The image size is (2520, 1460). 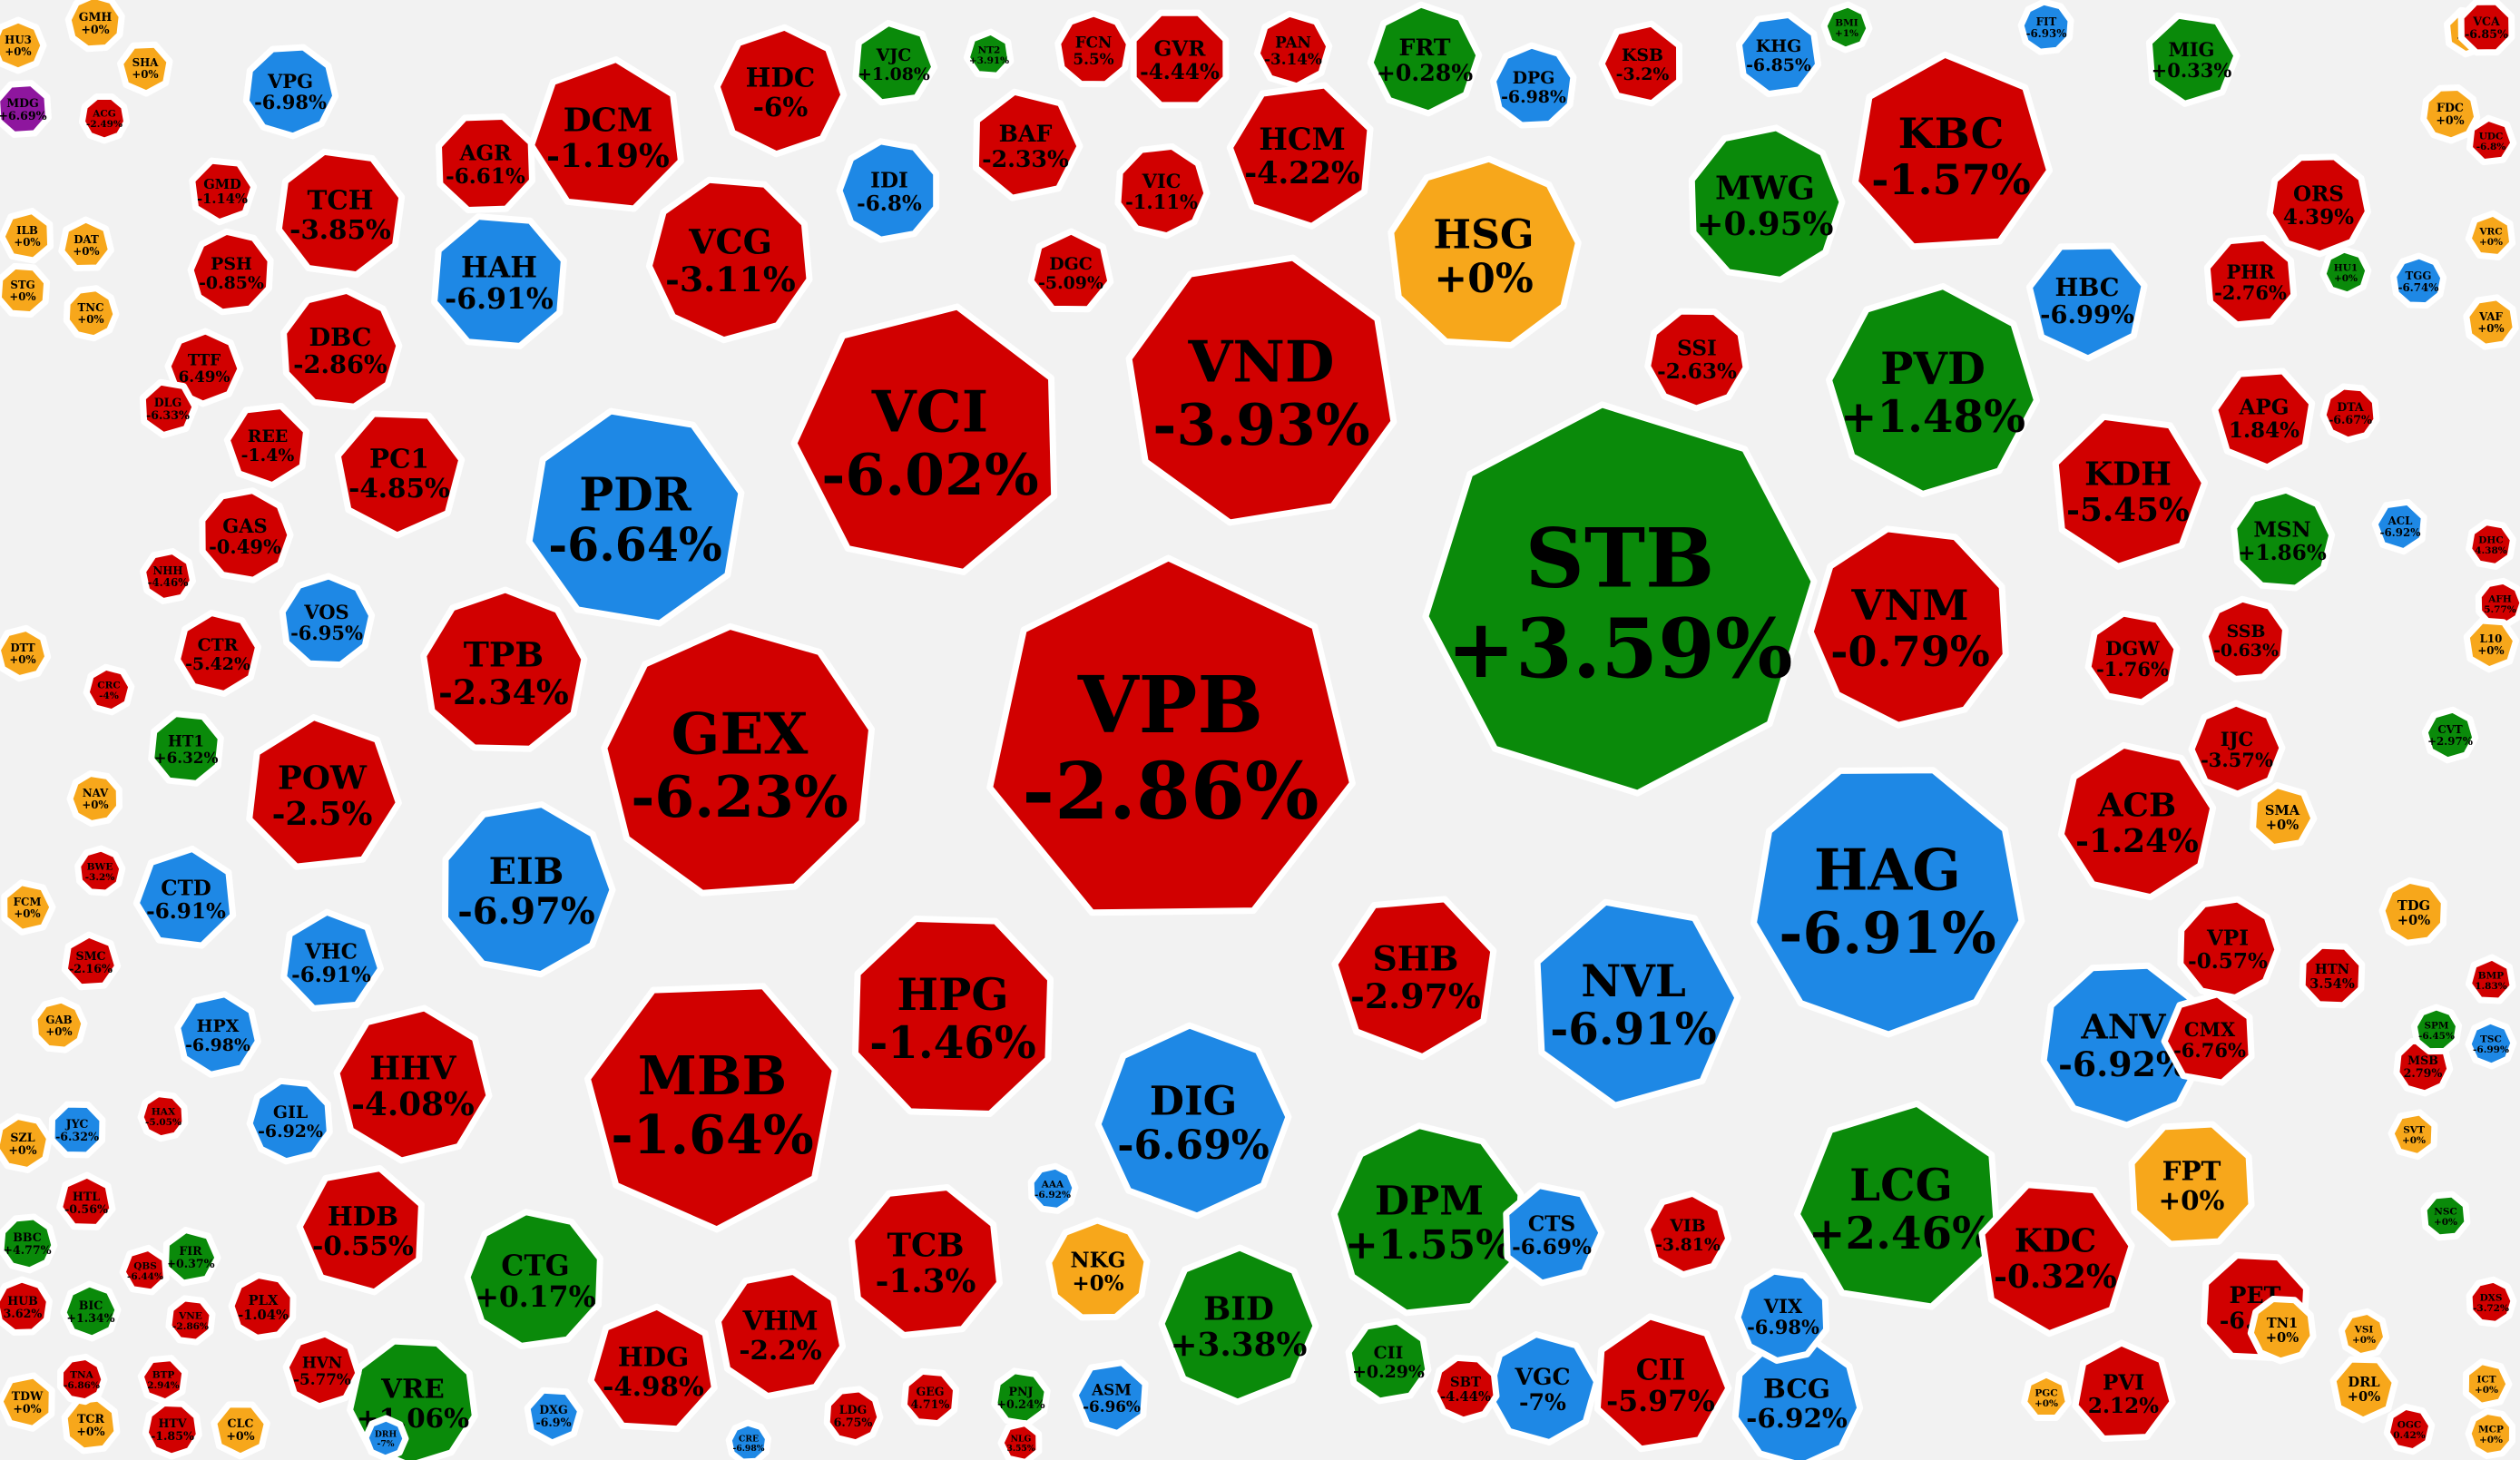 I want to click on cell-vpb: VPB-2.86%, so click(x=1171, y=735).